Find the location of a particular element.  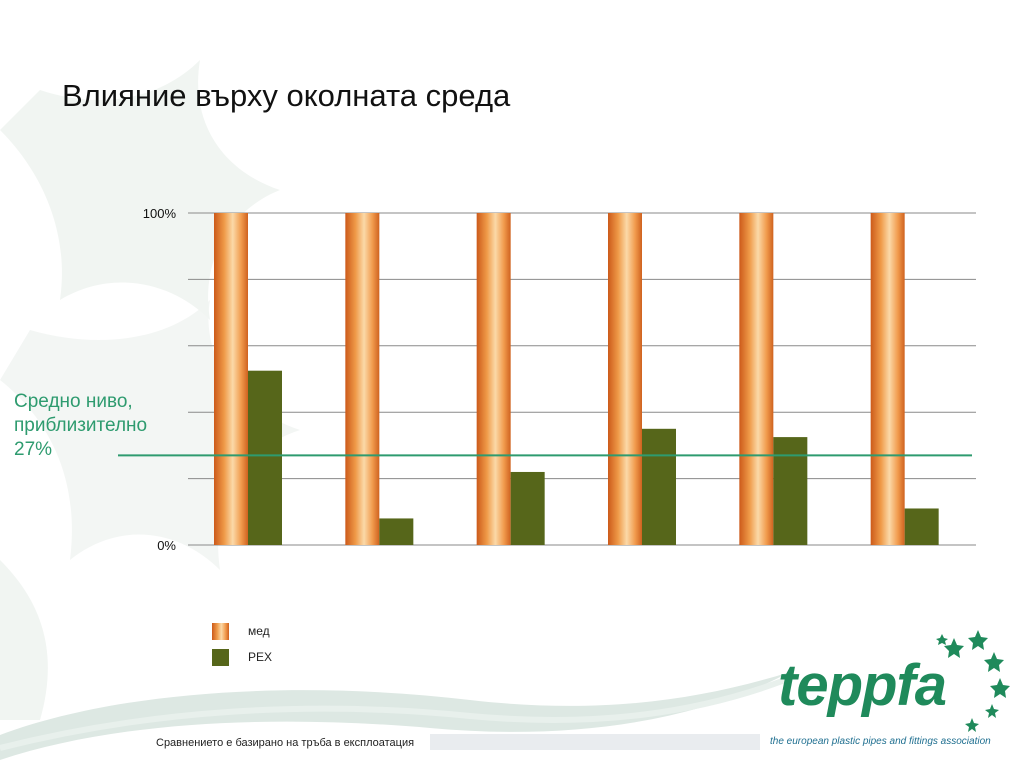

average-label-line-2: приблизително is located at coordinates (81, 425).